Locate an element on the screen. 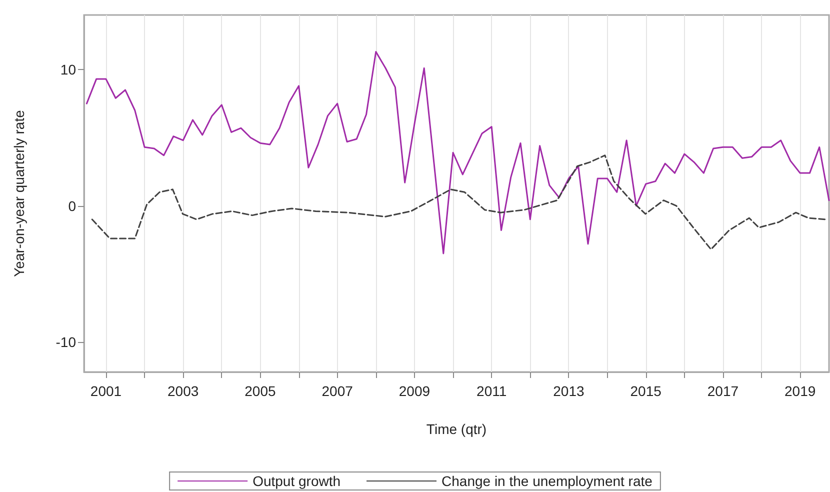 This screenshot has width=830, height=492. y-tick-label: 10 is located at coordinates (68, 70).